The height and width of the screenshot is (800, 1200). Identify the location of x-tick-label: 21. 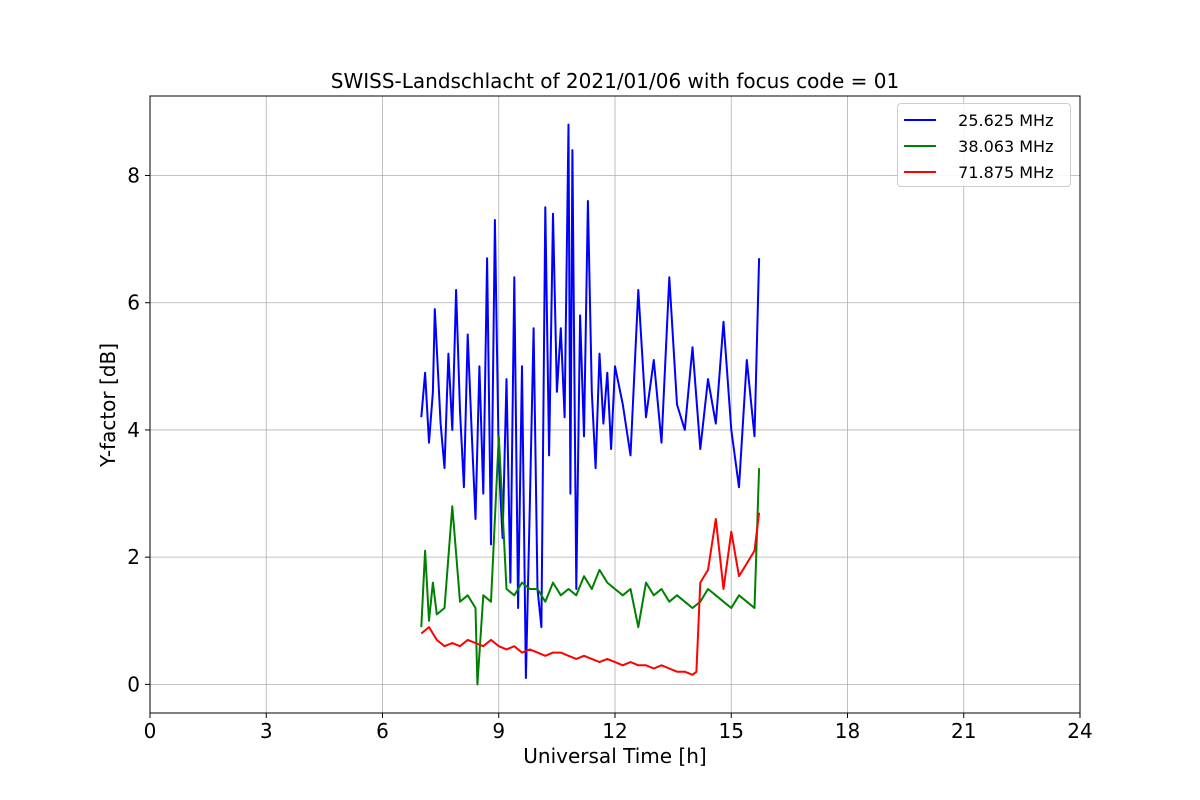
(963, 731).